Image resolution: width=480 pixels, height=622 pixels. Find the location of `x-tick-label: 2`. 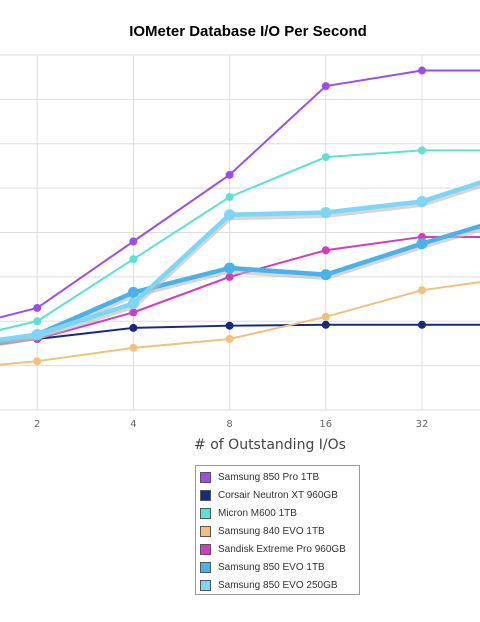

x-tick-label: 2 is located at coordinates (37, 424).